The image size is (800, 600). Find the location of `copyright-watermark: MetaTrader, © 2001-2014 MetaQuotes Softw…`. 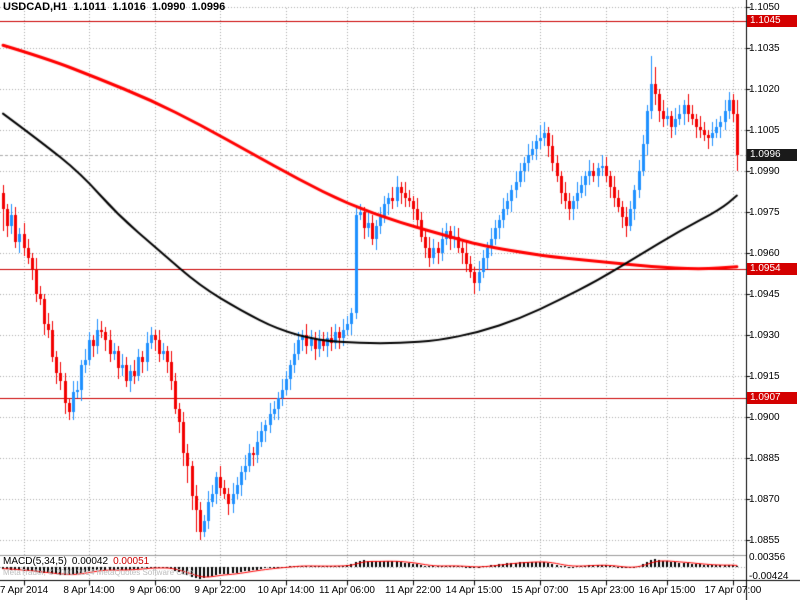

copyright-watermark: MetaTrader, © 2001-2014 MetaQuotes Softw… is located at coordinates (99, 572).